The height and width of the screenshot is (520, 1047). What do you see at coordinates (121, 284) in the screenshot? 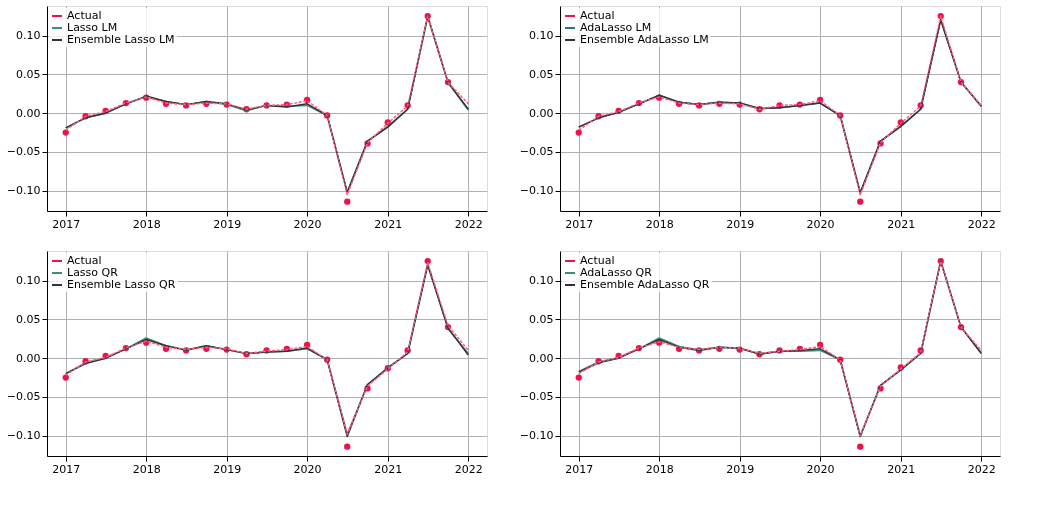
I see `legend-label: Ensemble Lasso QR` at bounding box center [121, 284].